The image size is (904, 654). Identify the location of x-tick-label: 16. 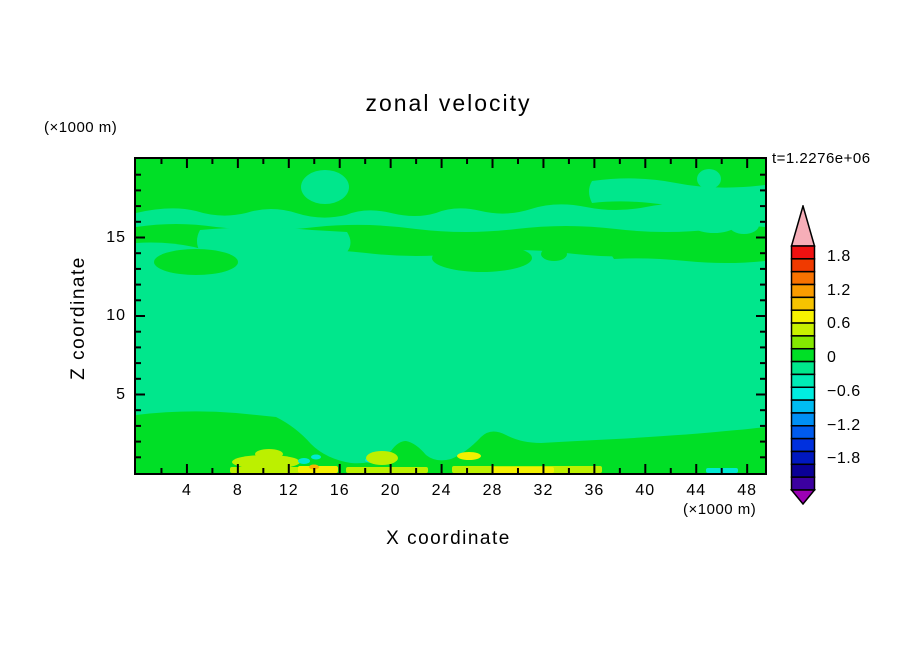
(339, 490).